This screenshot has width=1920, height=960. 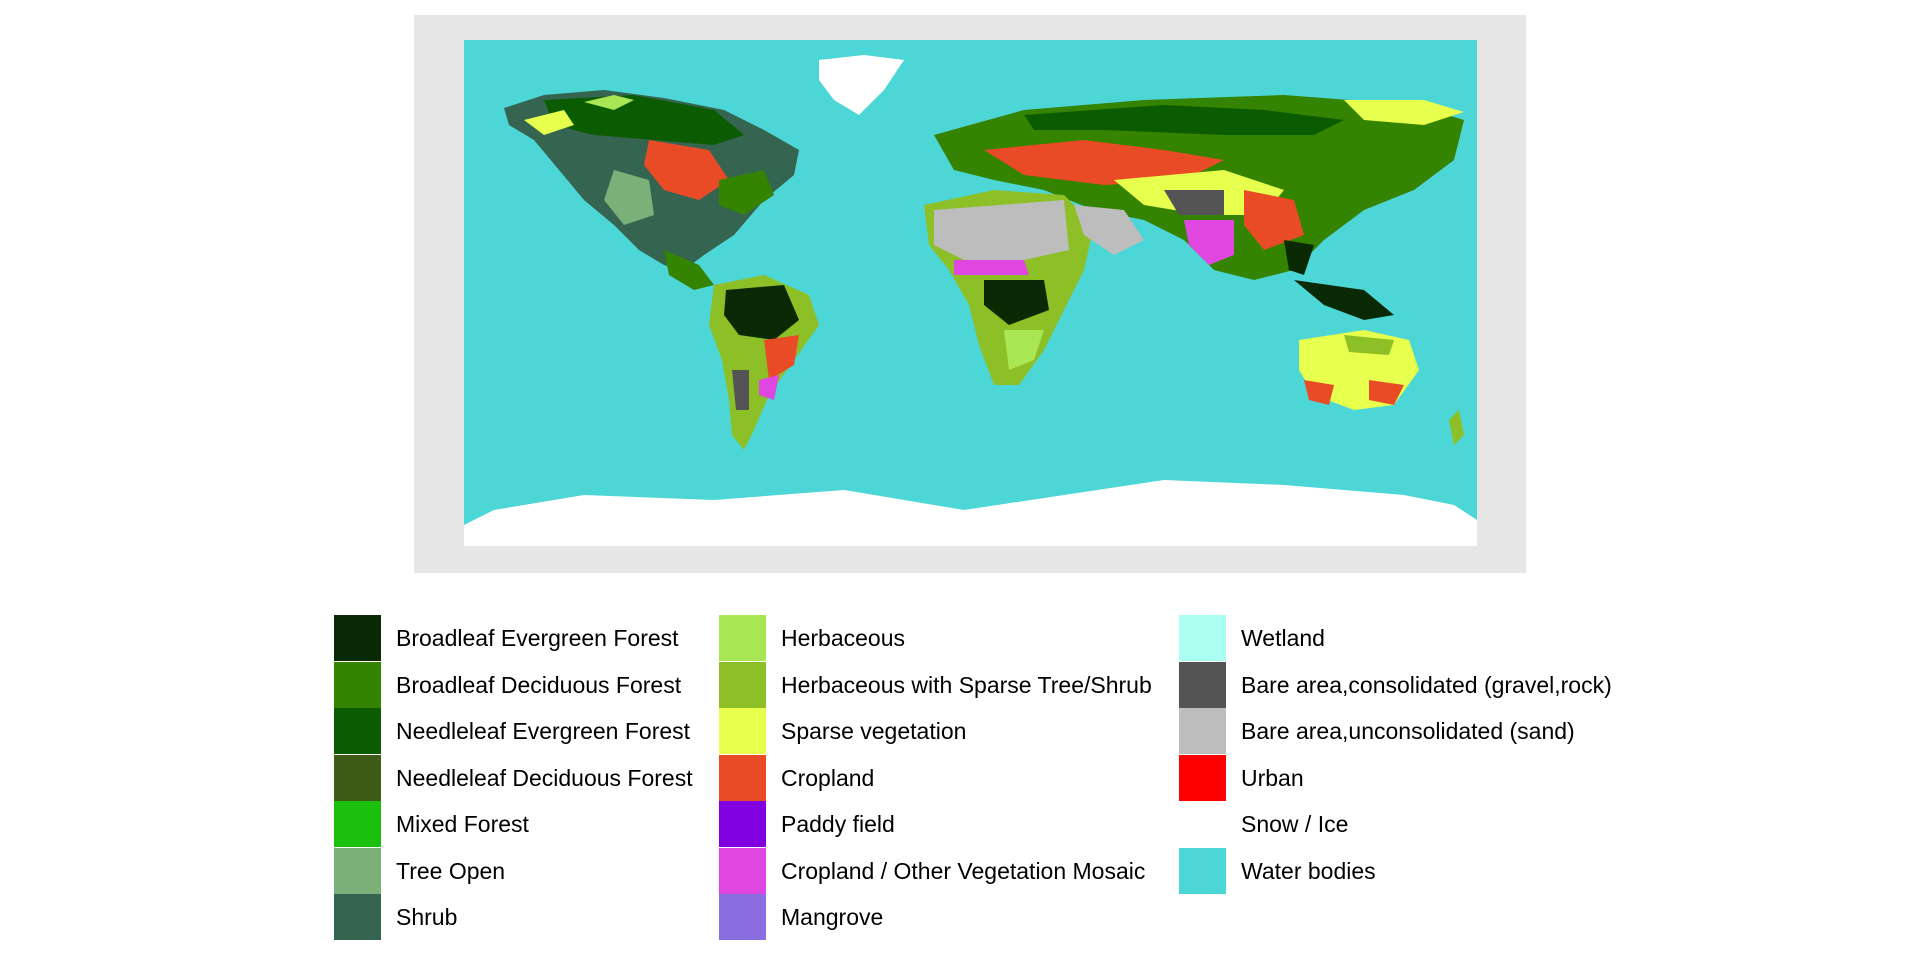 I want to click on legend-item: Bare area,unconsolidated (sand), so click(x=1429, y=731).